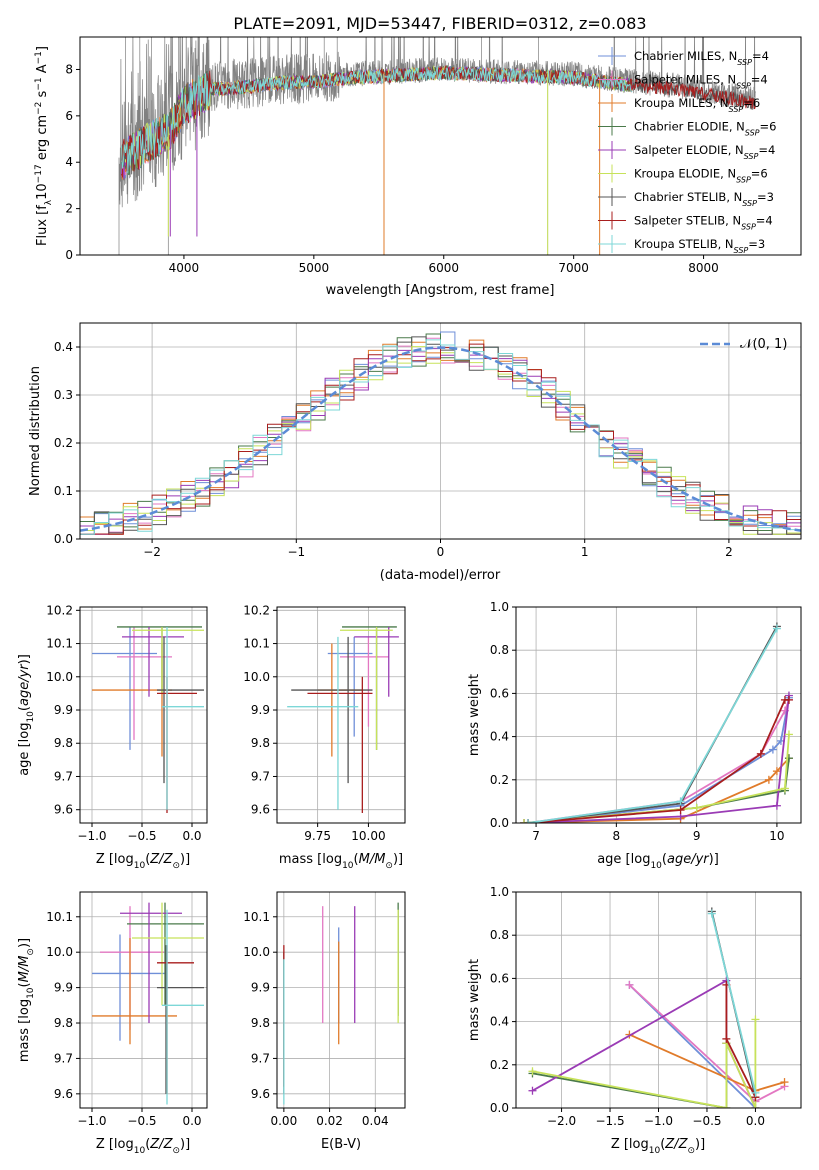 This screenshot has width=819, height=1170. Describe the element at coordinates (609, 1121) in the screenshot. I see `x-tick-label: −1.5` at that location.